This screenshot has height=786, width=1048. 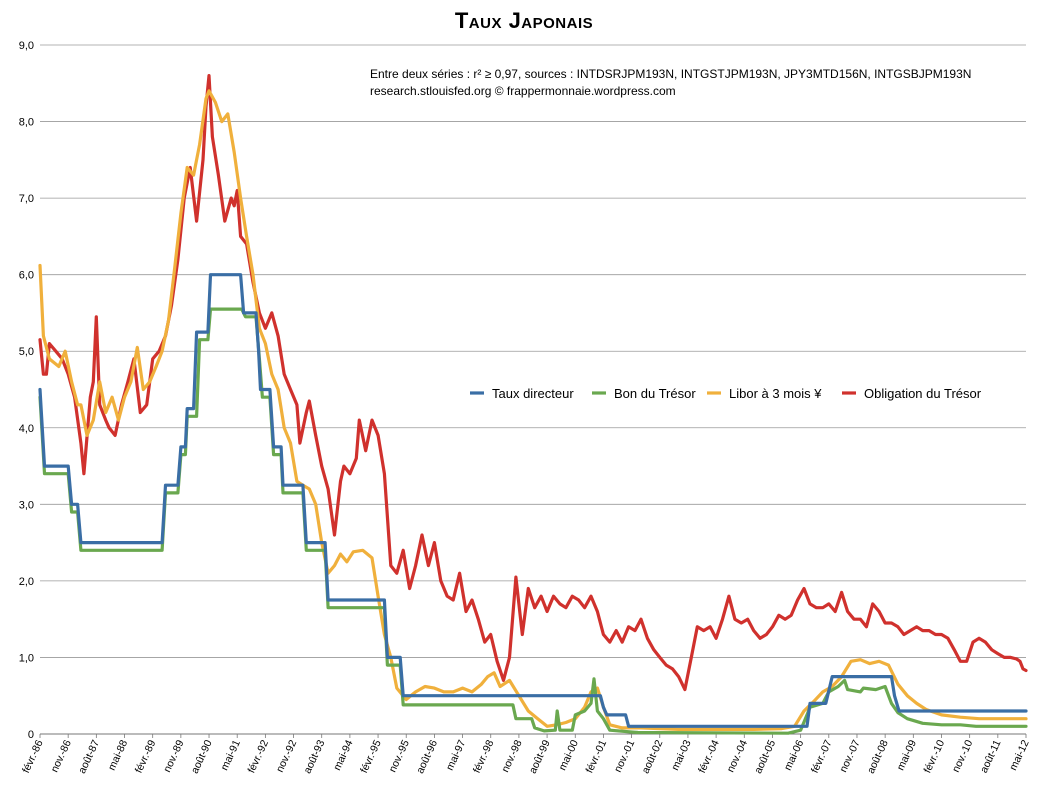 What do you see at coordinates (655, 393) in the screenshot?
I see `legend-entry: Bon du Trésor` at bounding box center [655, 393].